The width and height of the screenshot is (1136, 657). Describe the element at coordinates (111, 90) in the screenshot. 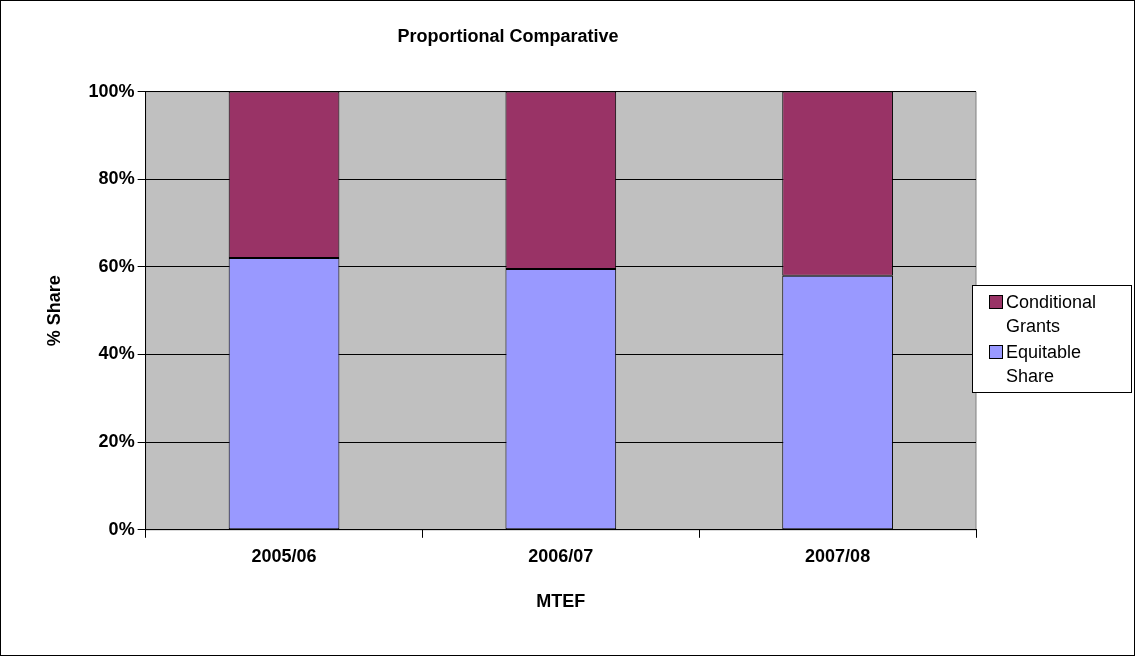

I see `y-tick-label: 100%` at that location.